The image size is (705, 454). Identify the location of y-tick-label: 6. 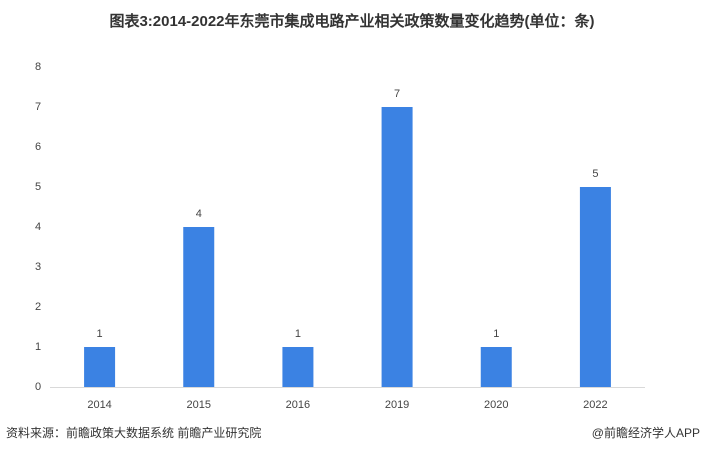
(38, 147).